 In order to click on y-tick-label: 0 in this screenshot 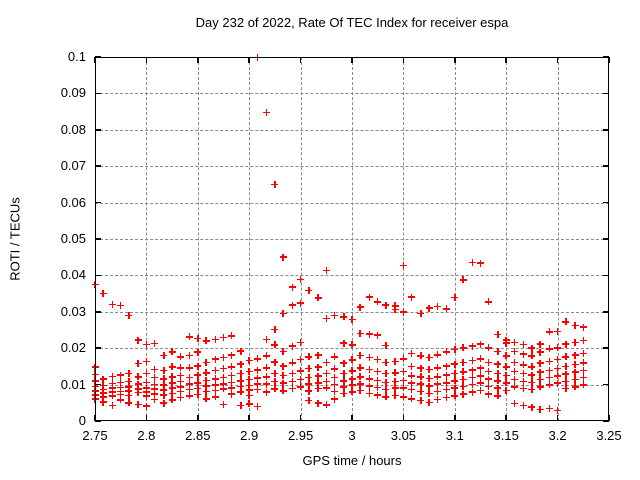, I will do `click(82, 420)`.